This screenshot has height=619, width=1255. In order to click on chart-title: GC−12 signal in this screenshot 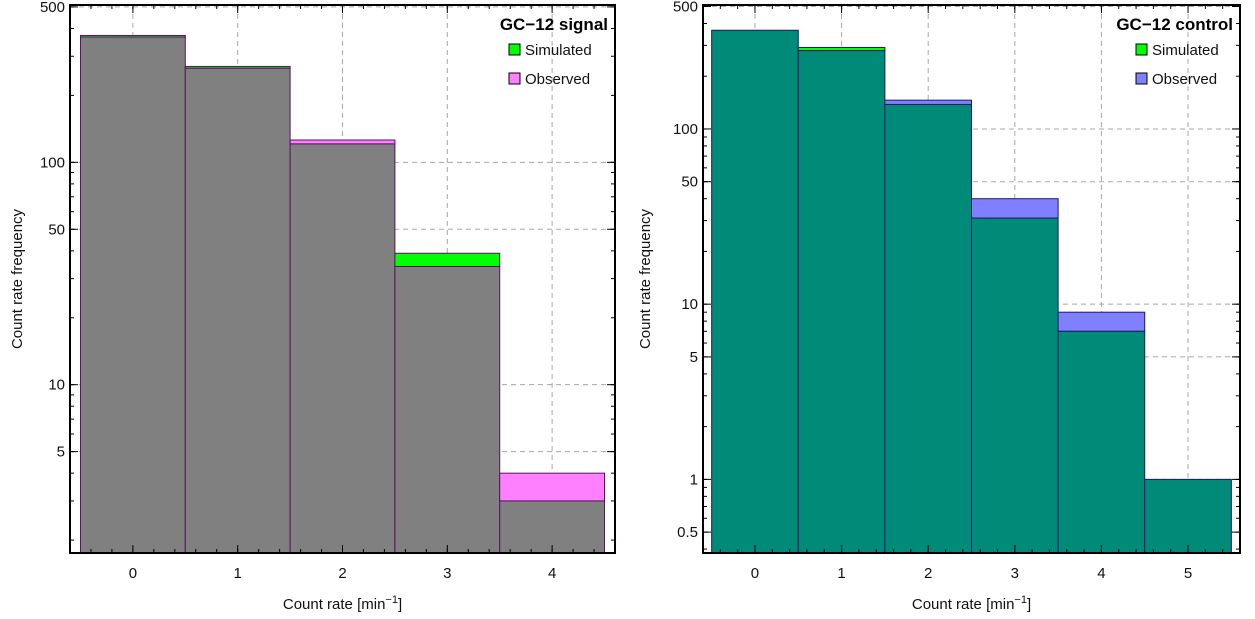, I will do `click(554, 24)`.